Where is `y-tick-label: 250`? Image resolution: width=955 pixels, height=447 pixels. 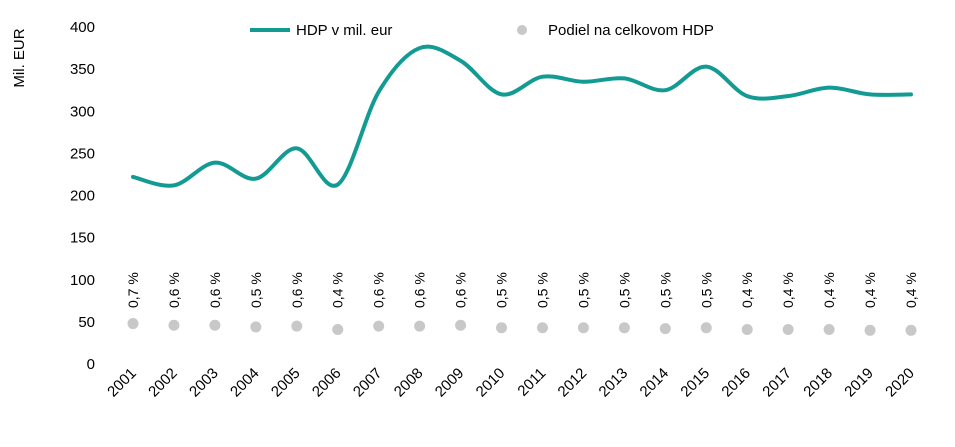
y-tick-label: 250 is located at coordinates (82, 153).